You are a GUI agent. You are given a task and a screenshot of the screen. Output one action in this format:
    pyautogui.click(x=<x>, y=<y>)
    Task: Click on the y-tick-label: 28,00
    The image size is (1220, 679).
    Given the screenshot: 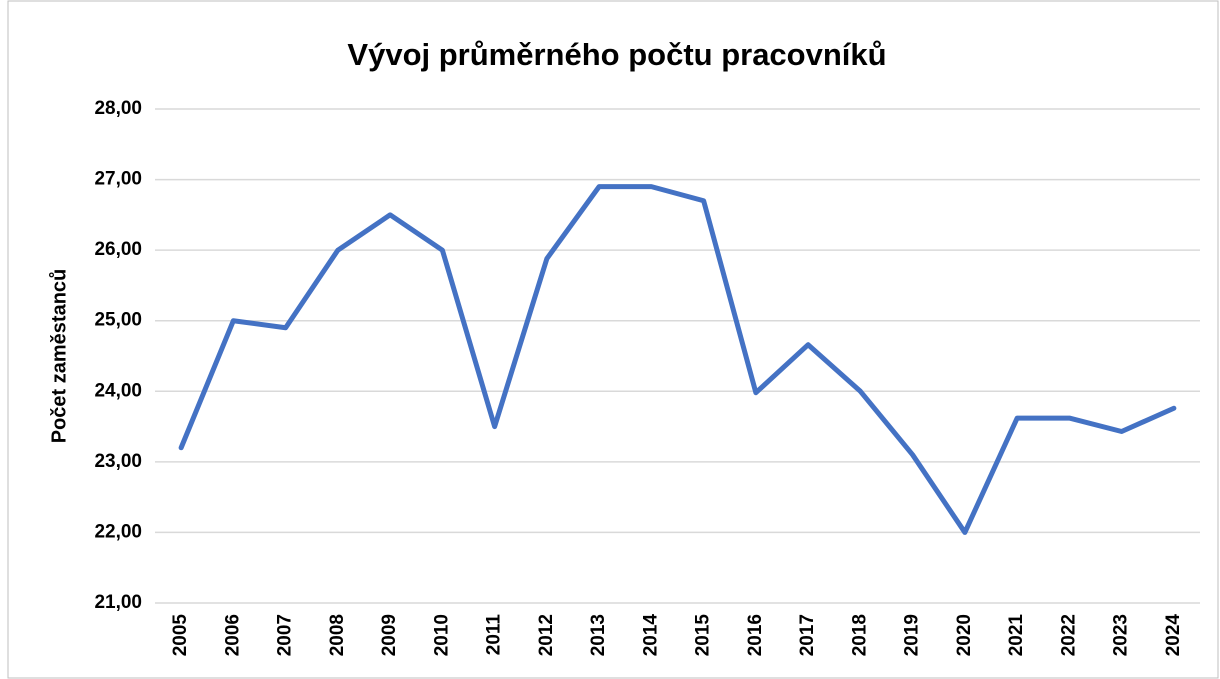 What is the action you would take?
    pyautogui.click(x=118, y=108)
    